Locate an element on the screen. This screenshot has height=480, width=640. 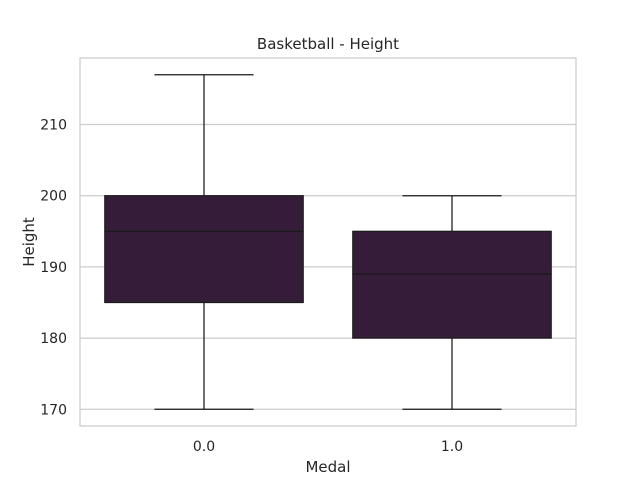
y-axis-label: Height is located at coordinates (29, 242).